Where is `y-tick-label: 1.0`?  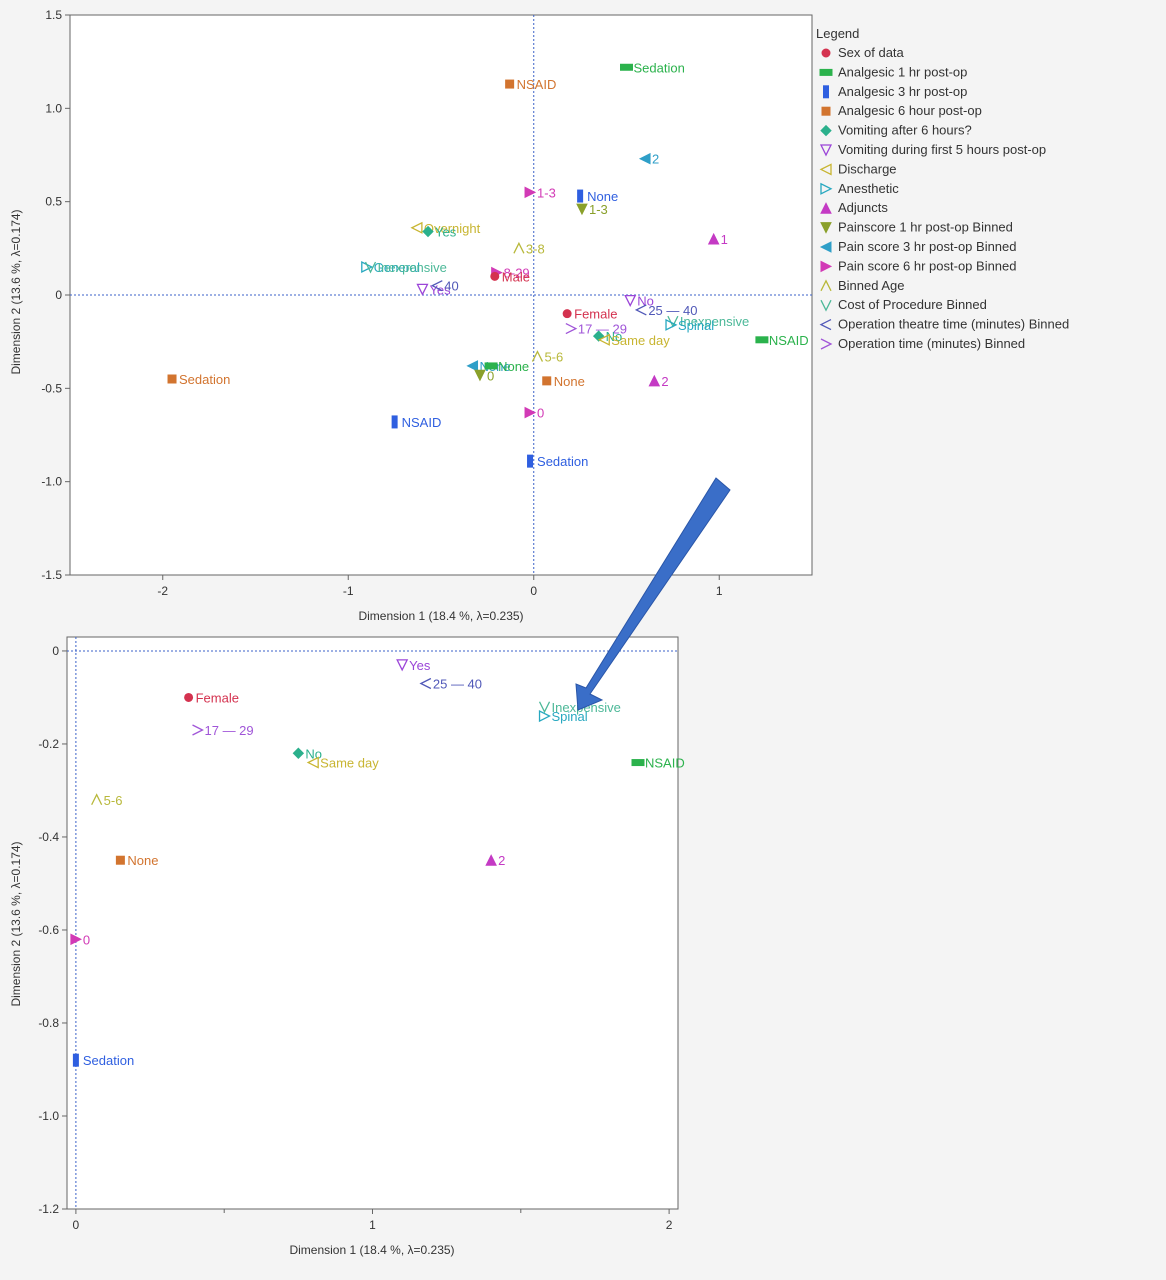 y-tick-label: 1.0 is located at coordinates (53, 108).